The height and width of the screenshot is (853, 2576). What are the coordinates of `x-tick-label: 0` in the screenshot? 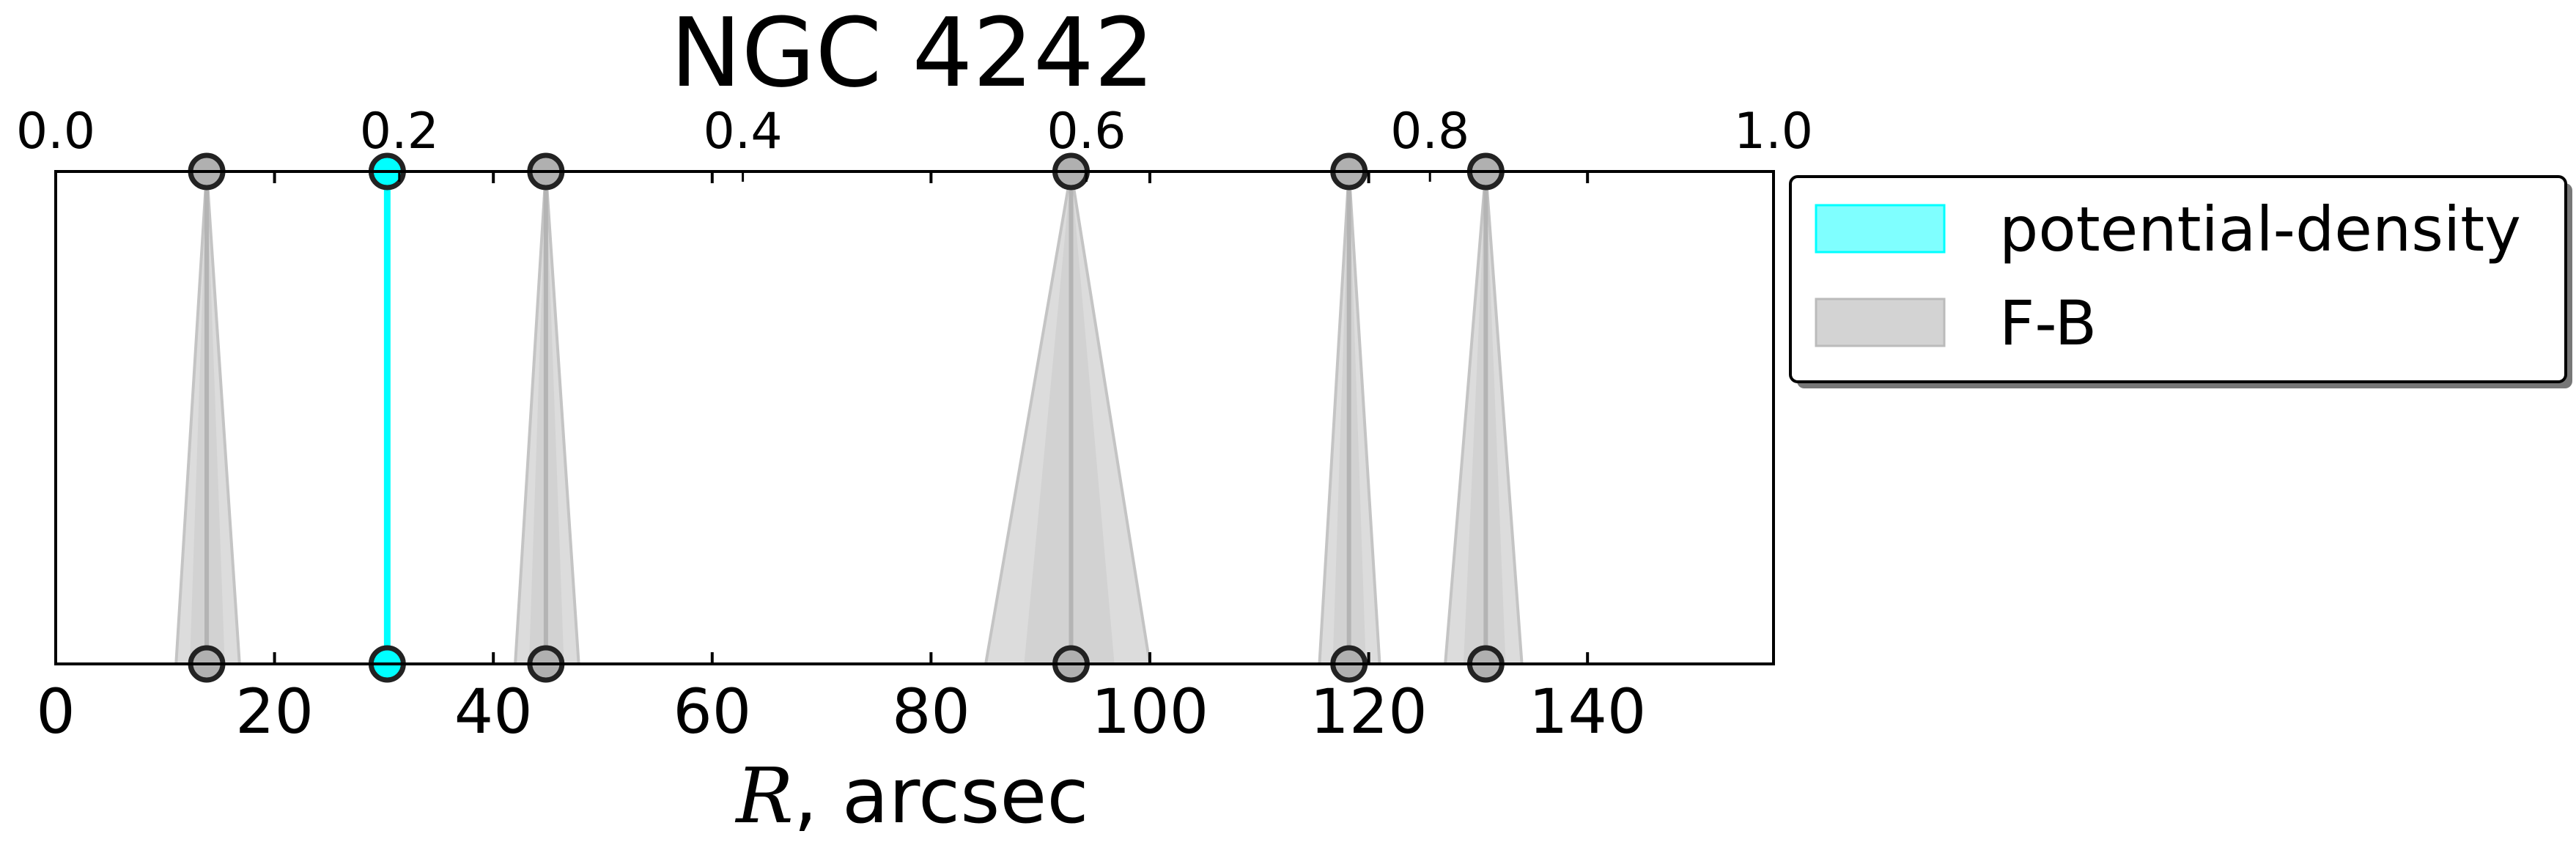 It's located at (55, 711).